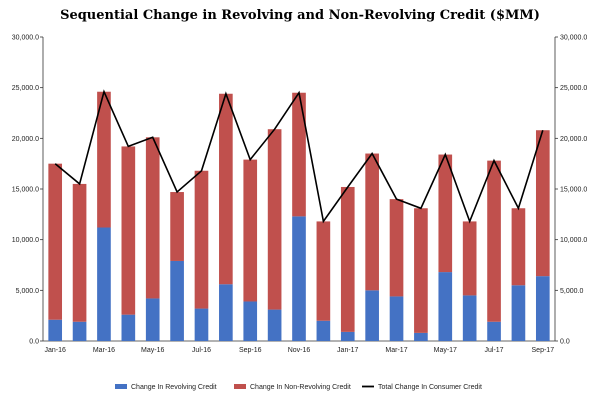 This screenshot has height=402, width=600. Describe the element at coordinates (250, 350) in the screenshot. I see `x-tick-label: Sep-16` at that location.